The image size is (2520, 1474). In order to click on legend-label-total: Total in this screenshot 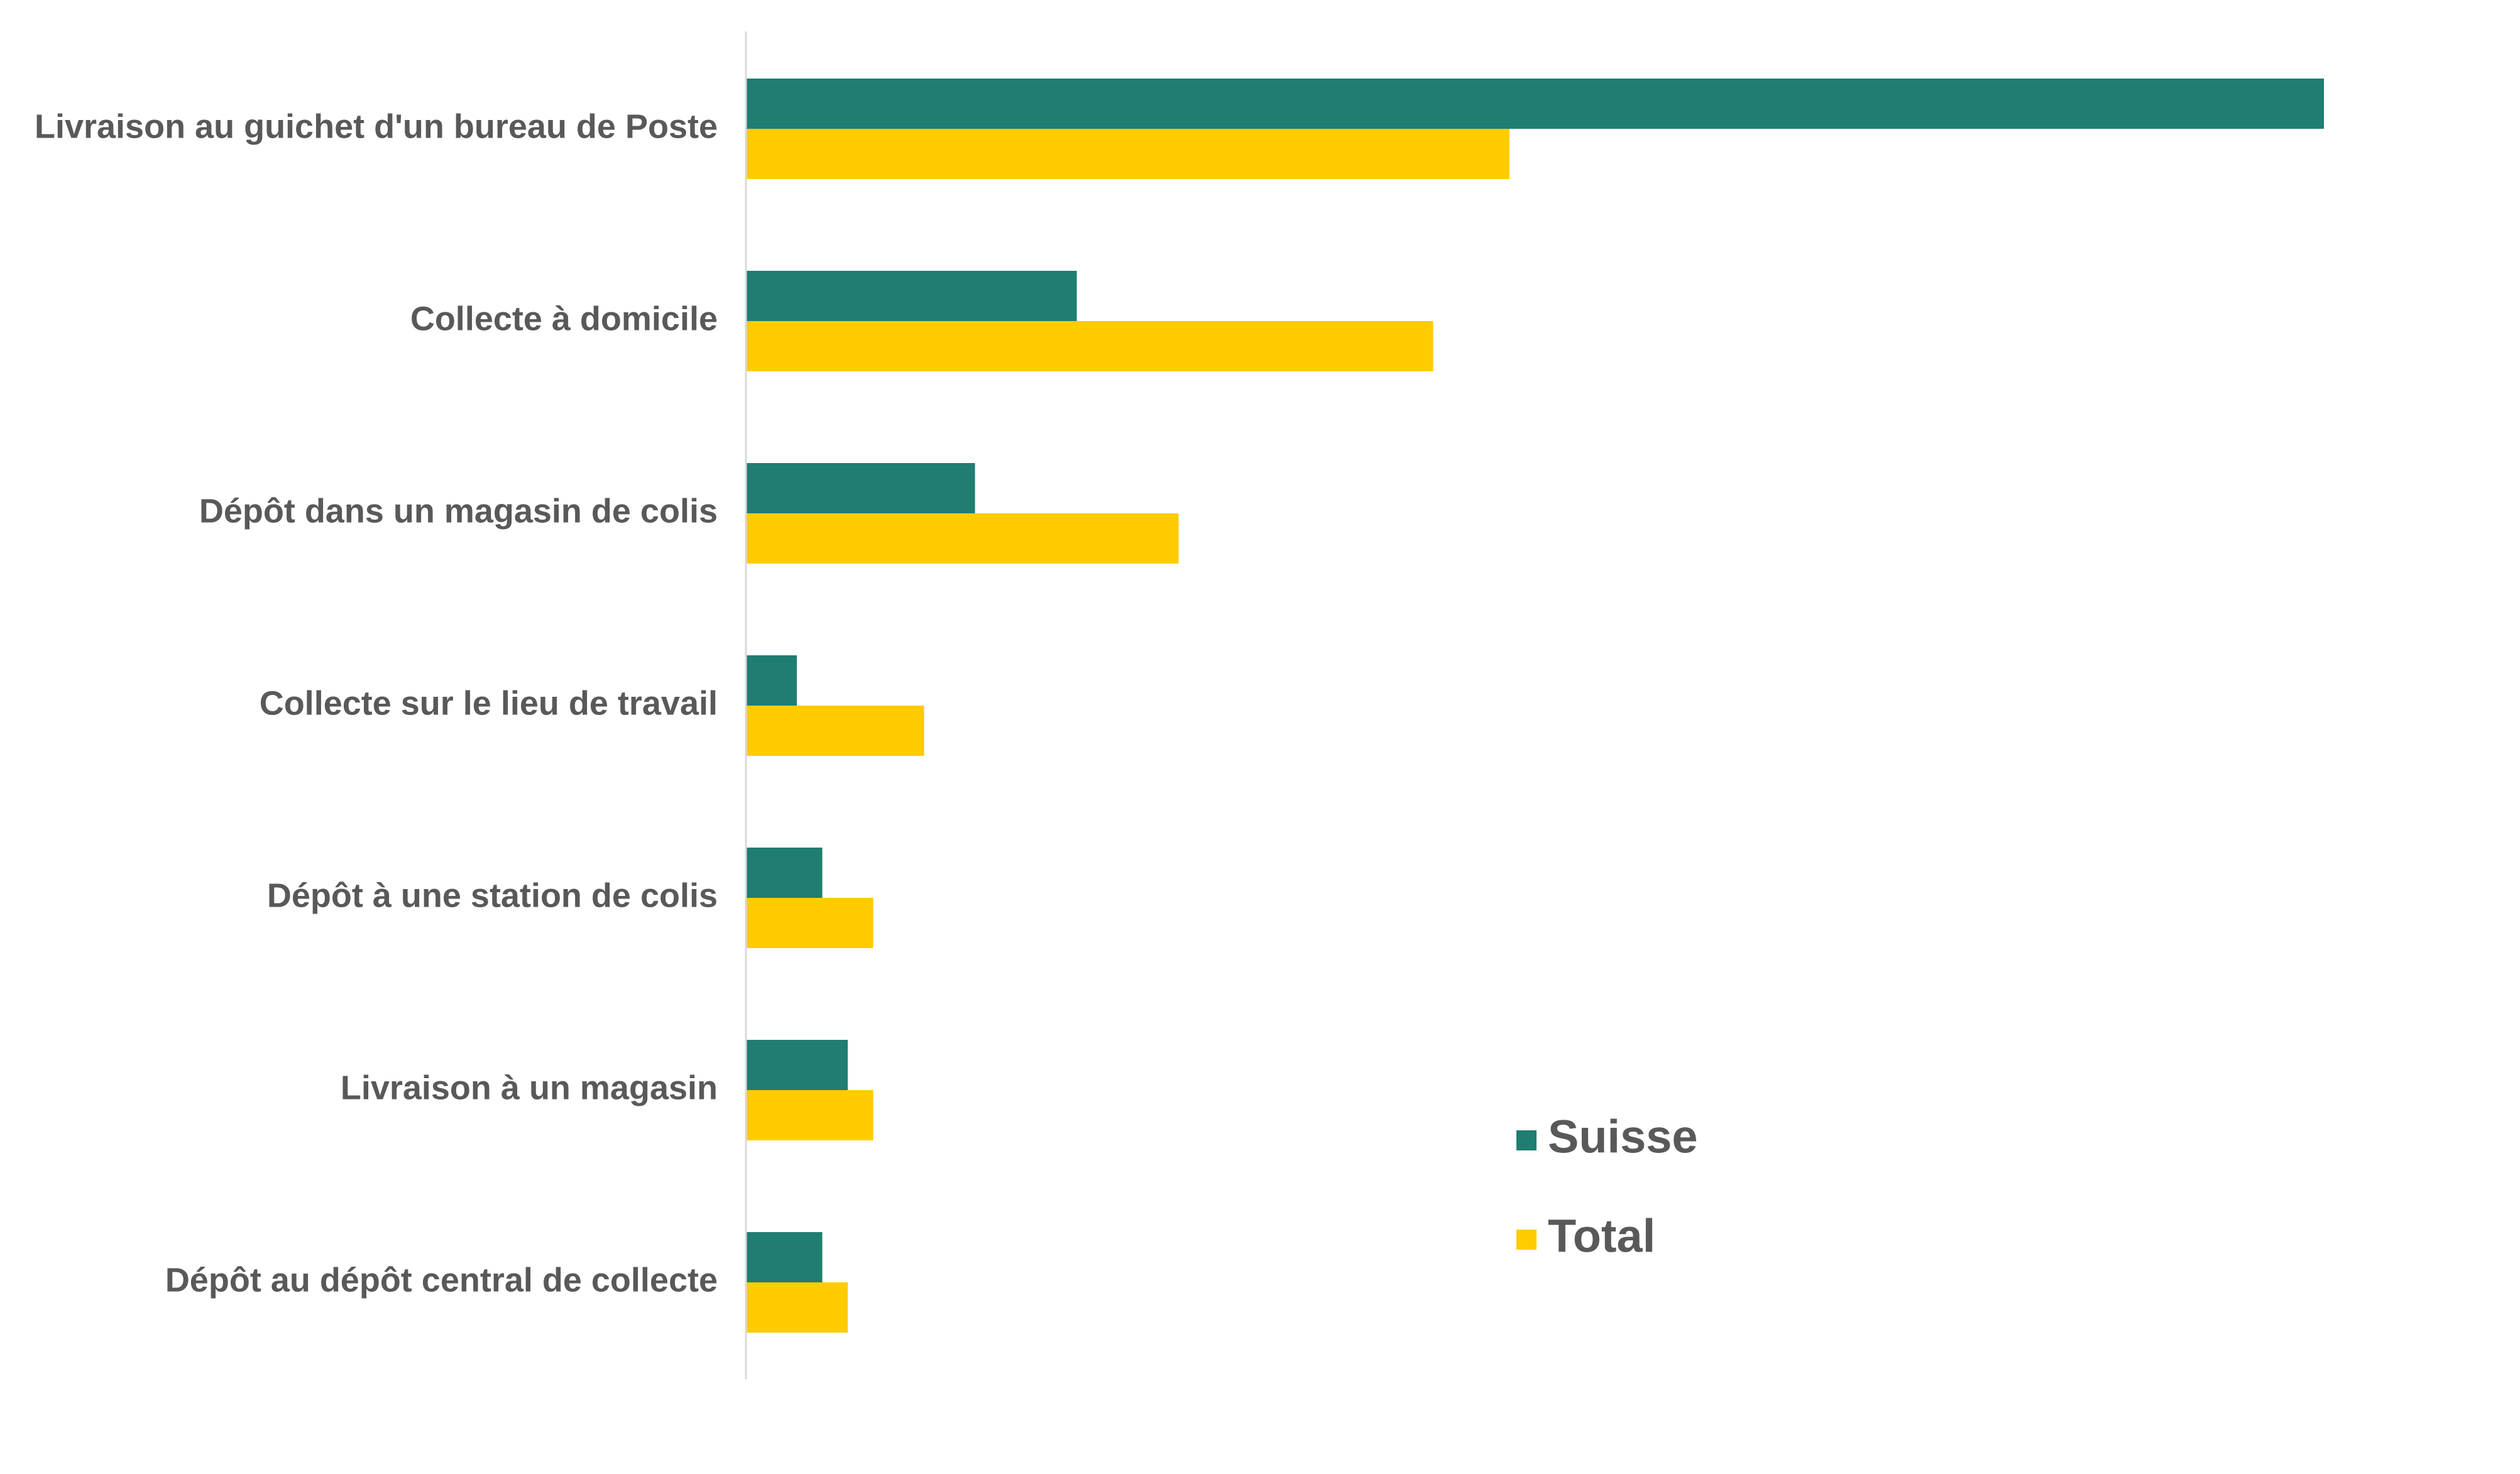, I will do `click(1601, 1236)`.